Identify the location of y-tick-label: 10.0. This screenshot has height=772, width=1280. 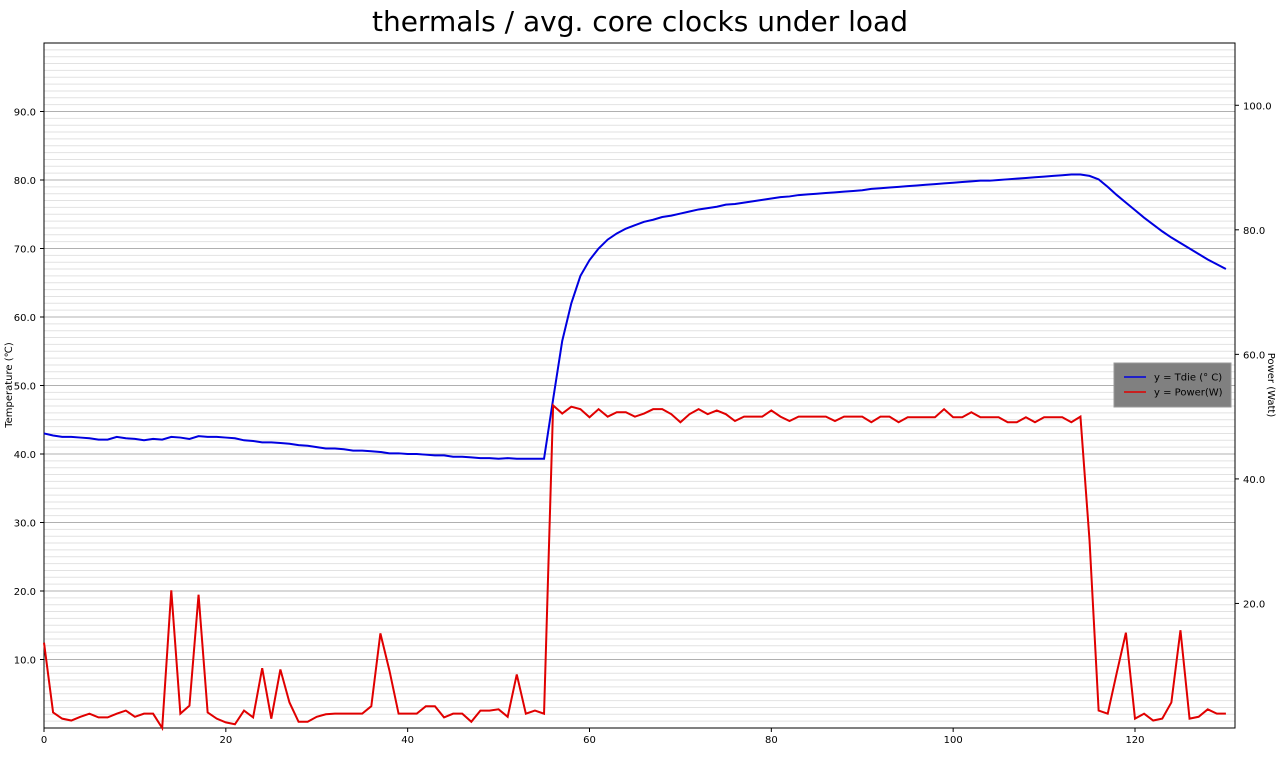
(25, 661).